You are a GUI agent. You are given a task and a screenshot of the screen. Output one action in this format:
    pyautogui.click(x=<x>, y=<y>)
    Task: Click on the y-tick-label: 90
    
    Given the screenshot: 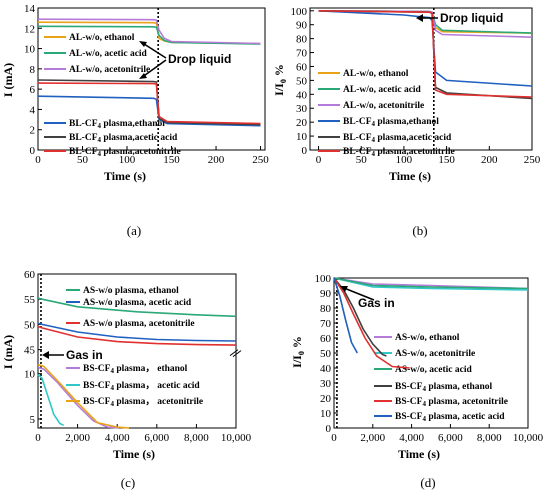 What is the action you would take?
    pyautogui.click(x=302, y=26)
    